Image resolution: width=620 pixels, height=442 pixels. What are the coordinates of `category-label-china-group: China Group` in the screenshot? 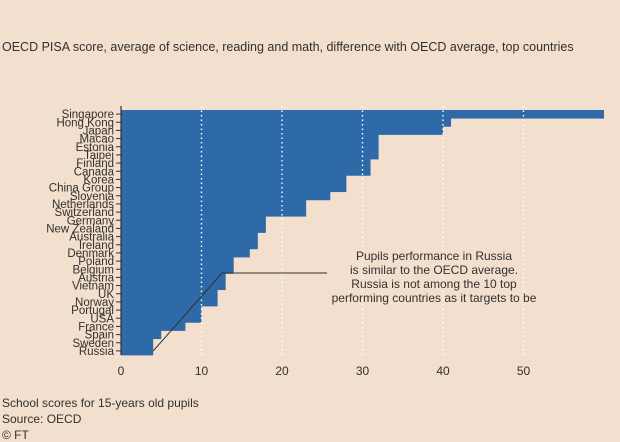 It's located at (81, 189).